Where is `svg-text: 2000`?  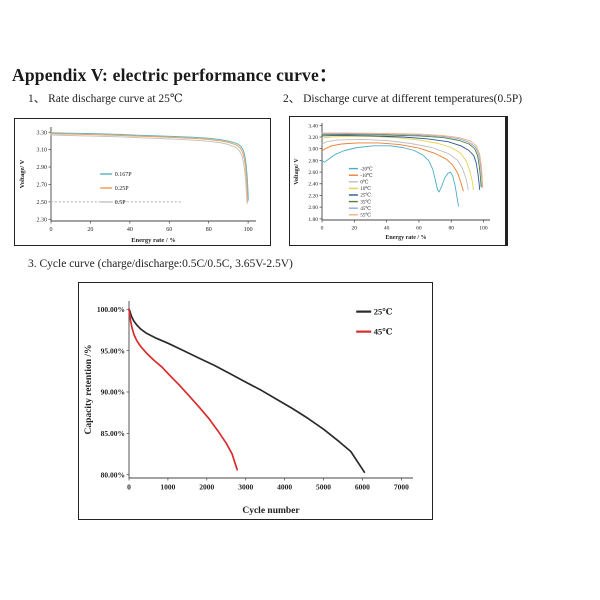
svg-text: 2000 is located at coordinates (206, 487).